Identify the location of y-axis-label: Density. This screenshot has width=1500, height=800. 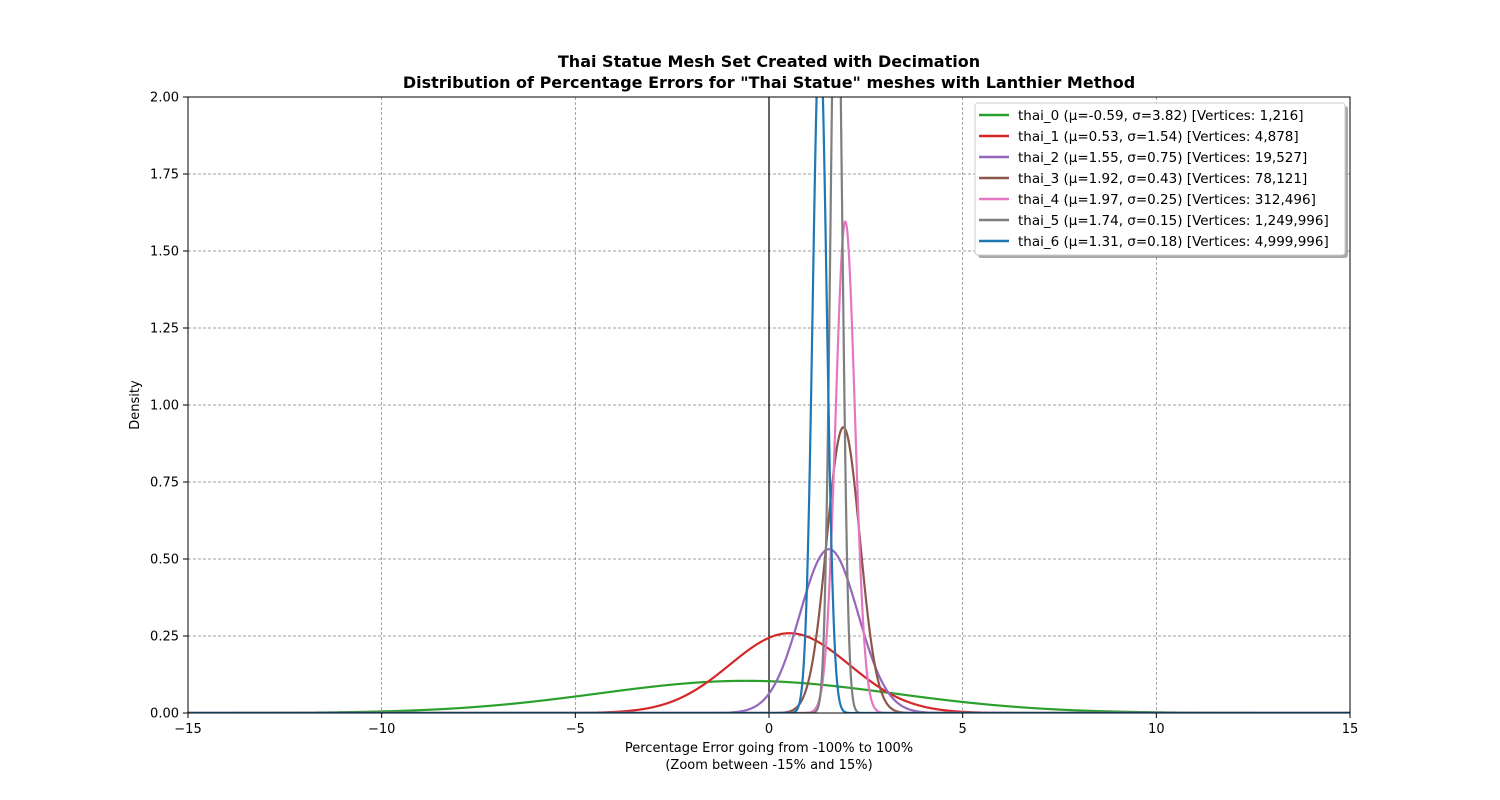
(135, 405).